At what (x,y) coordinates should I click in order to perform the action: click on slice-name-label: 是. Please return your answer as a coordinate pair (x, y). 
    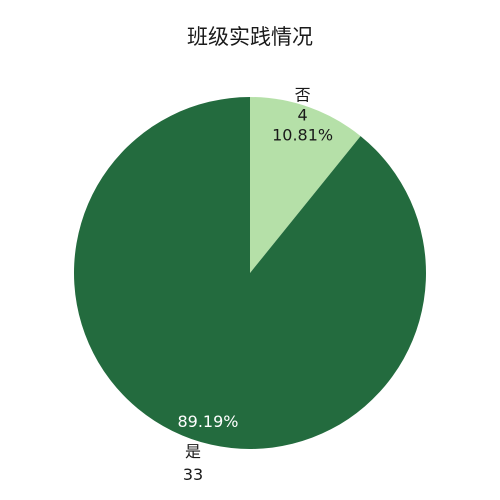
    Looking at the image, I should click on (193, 451).